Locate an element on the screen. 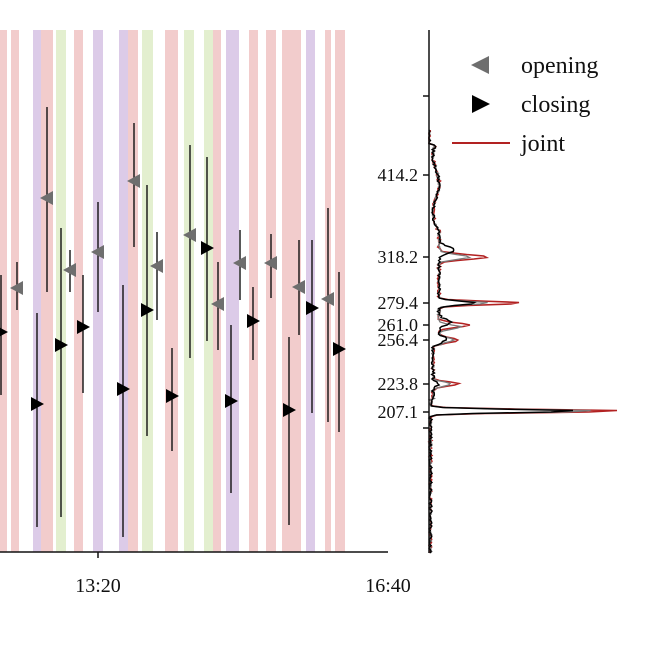 This screenshot has height=655, width=655. y-tick-label-6: 207.1 is located at coordinates (398, 412).